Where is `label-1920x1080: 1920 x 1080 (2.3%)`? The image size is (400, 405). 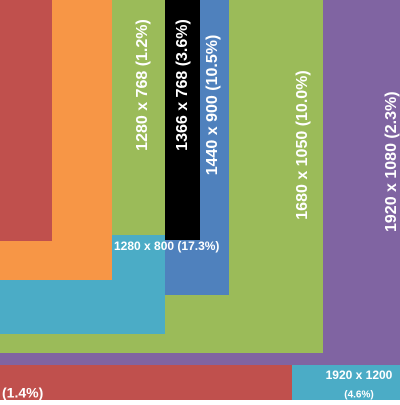 label-1920x1080: 1920 x 1080 (2.3%) is located at coordinates (391, 161).